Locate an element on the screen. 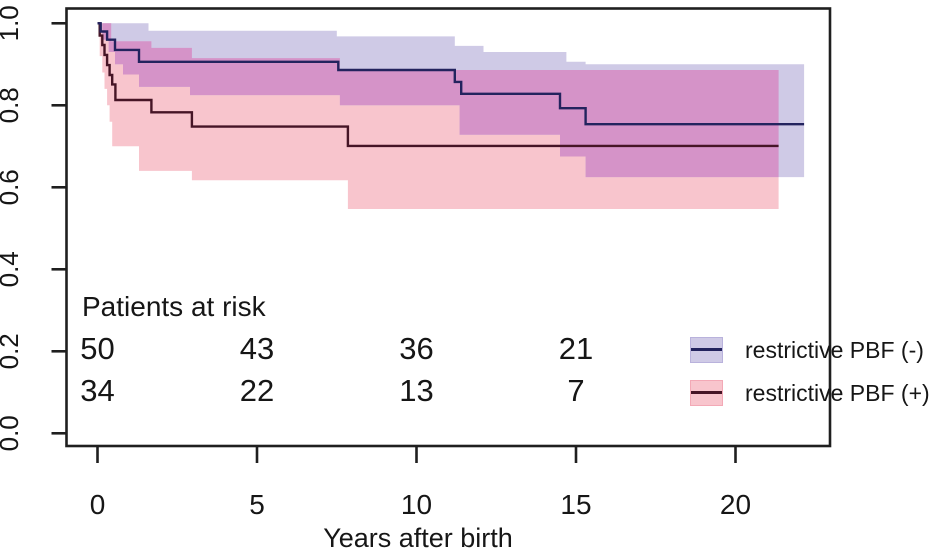 The height and width of the screenshot is (556, 950). legend-item-pbf-negative: restrictive PBF (-) is located at coordinates (810, 349).